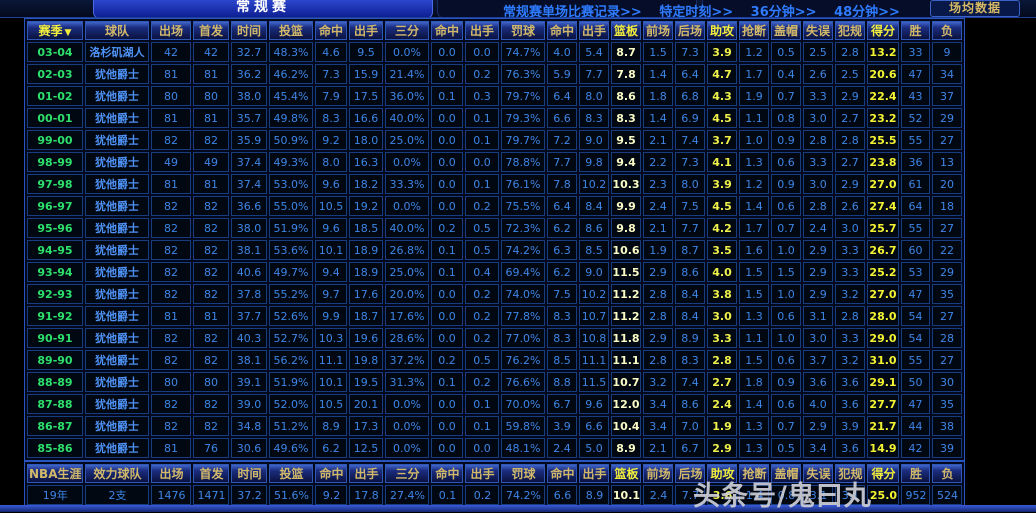 The width and height of the screenshot is (1036, 513). Describe the element at coordinates (915, 272) in the screenshot. I see `wins-cell: 53` at that location.